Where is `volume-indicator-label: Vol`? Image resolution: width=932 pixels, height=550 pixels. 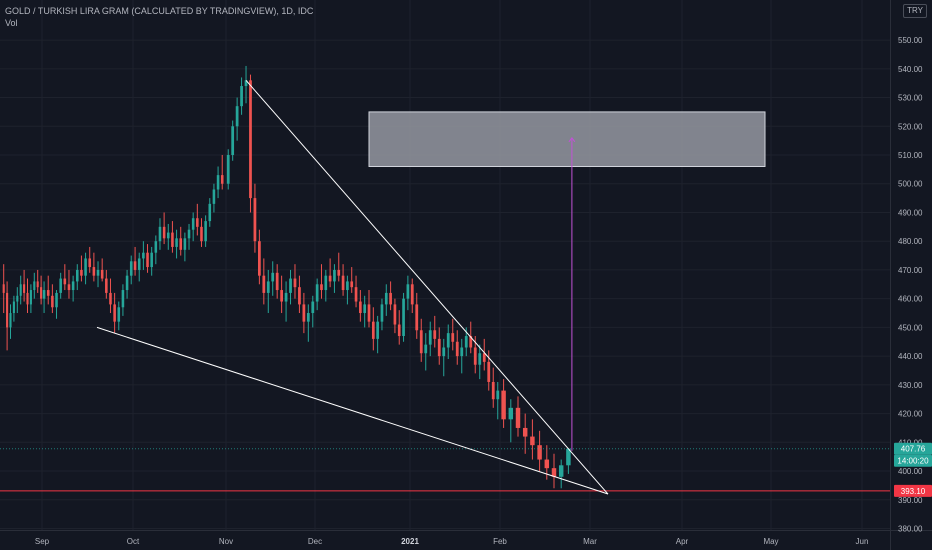
volume-indicator-label: Vol is located at coordinates (11, 23).